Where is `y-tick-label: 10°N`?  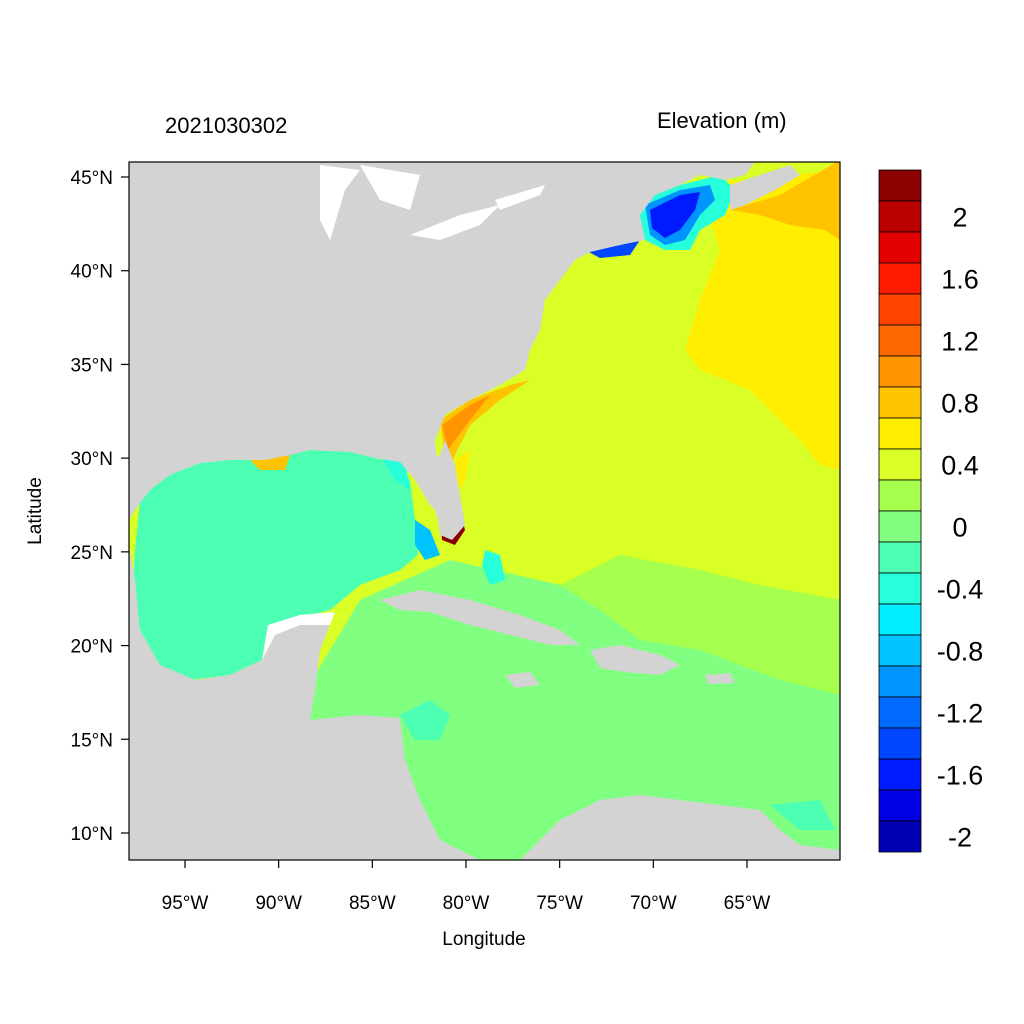
y-tick-label: 10°N is located at coordinates (92, 834).